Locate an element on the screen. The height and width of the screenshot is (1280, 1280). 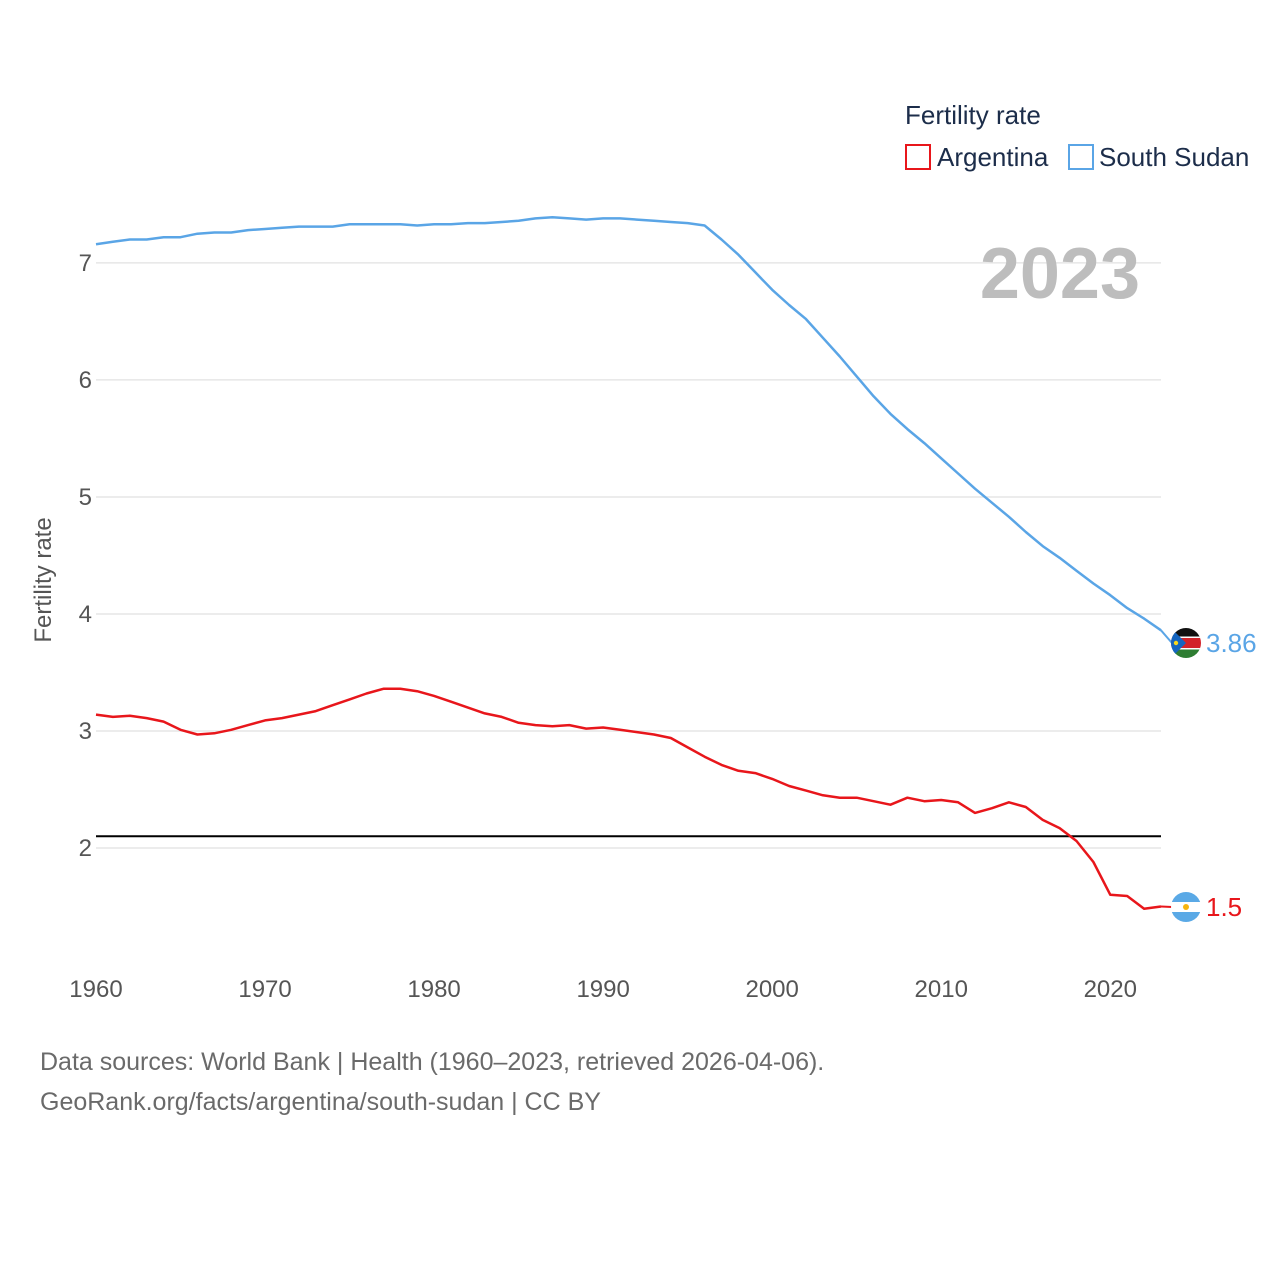
legend-label-argentina: Argentina is located at coordinates (993, 157).